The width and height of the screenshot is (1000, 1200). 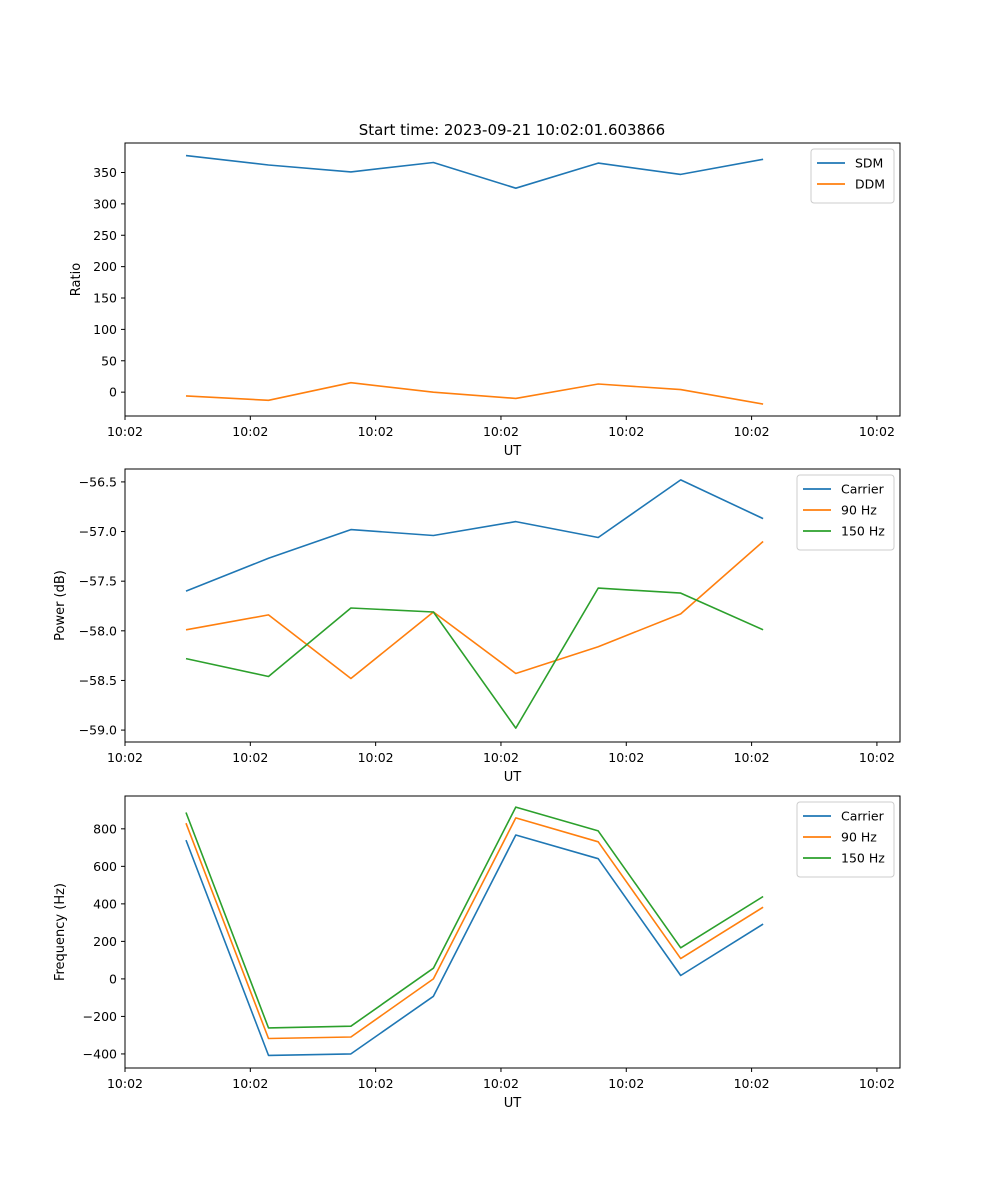 I want to click on power-legend-label-carrier: Carrier, so click(x=863, y=489).